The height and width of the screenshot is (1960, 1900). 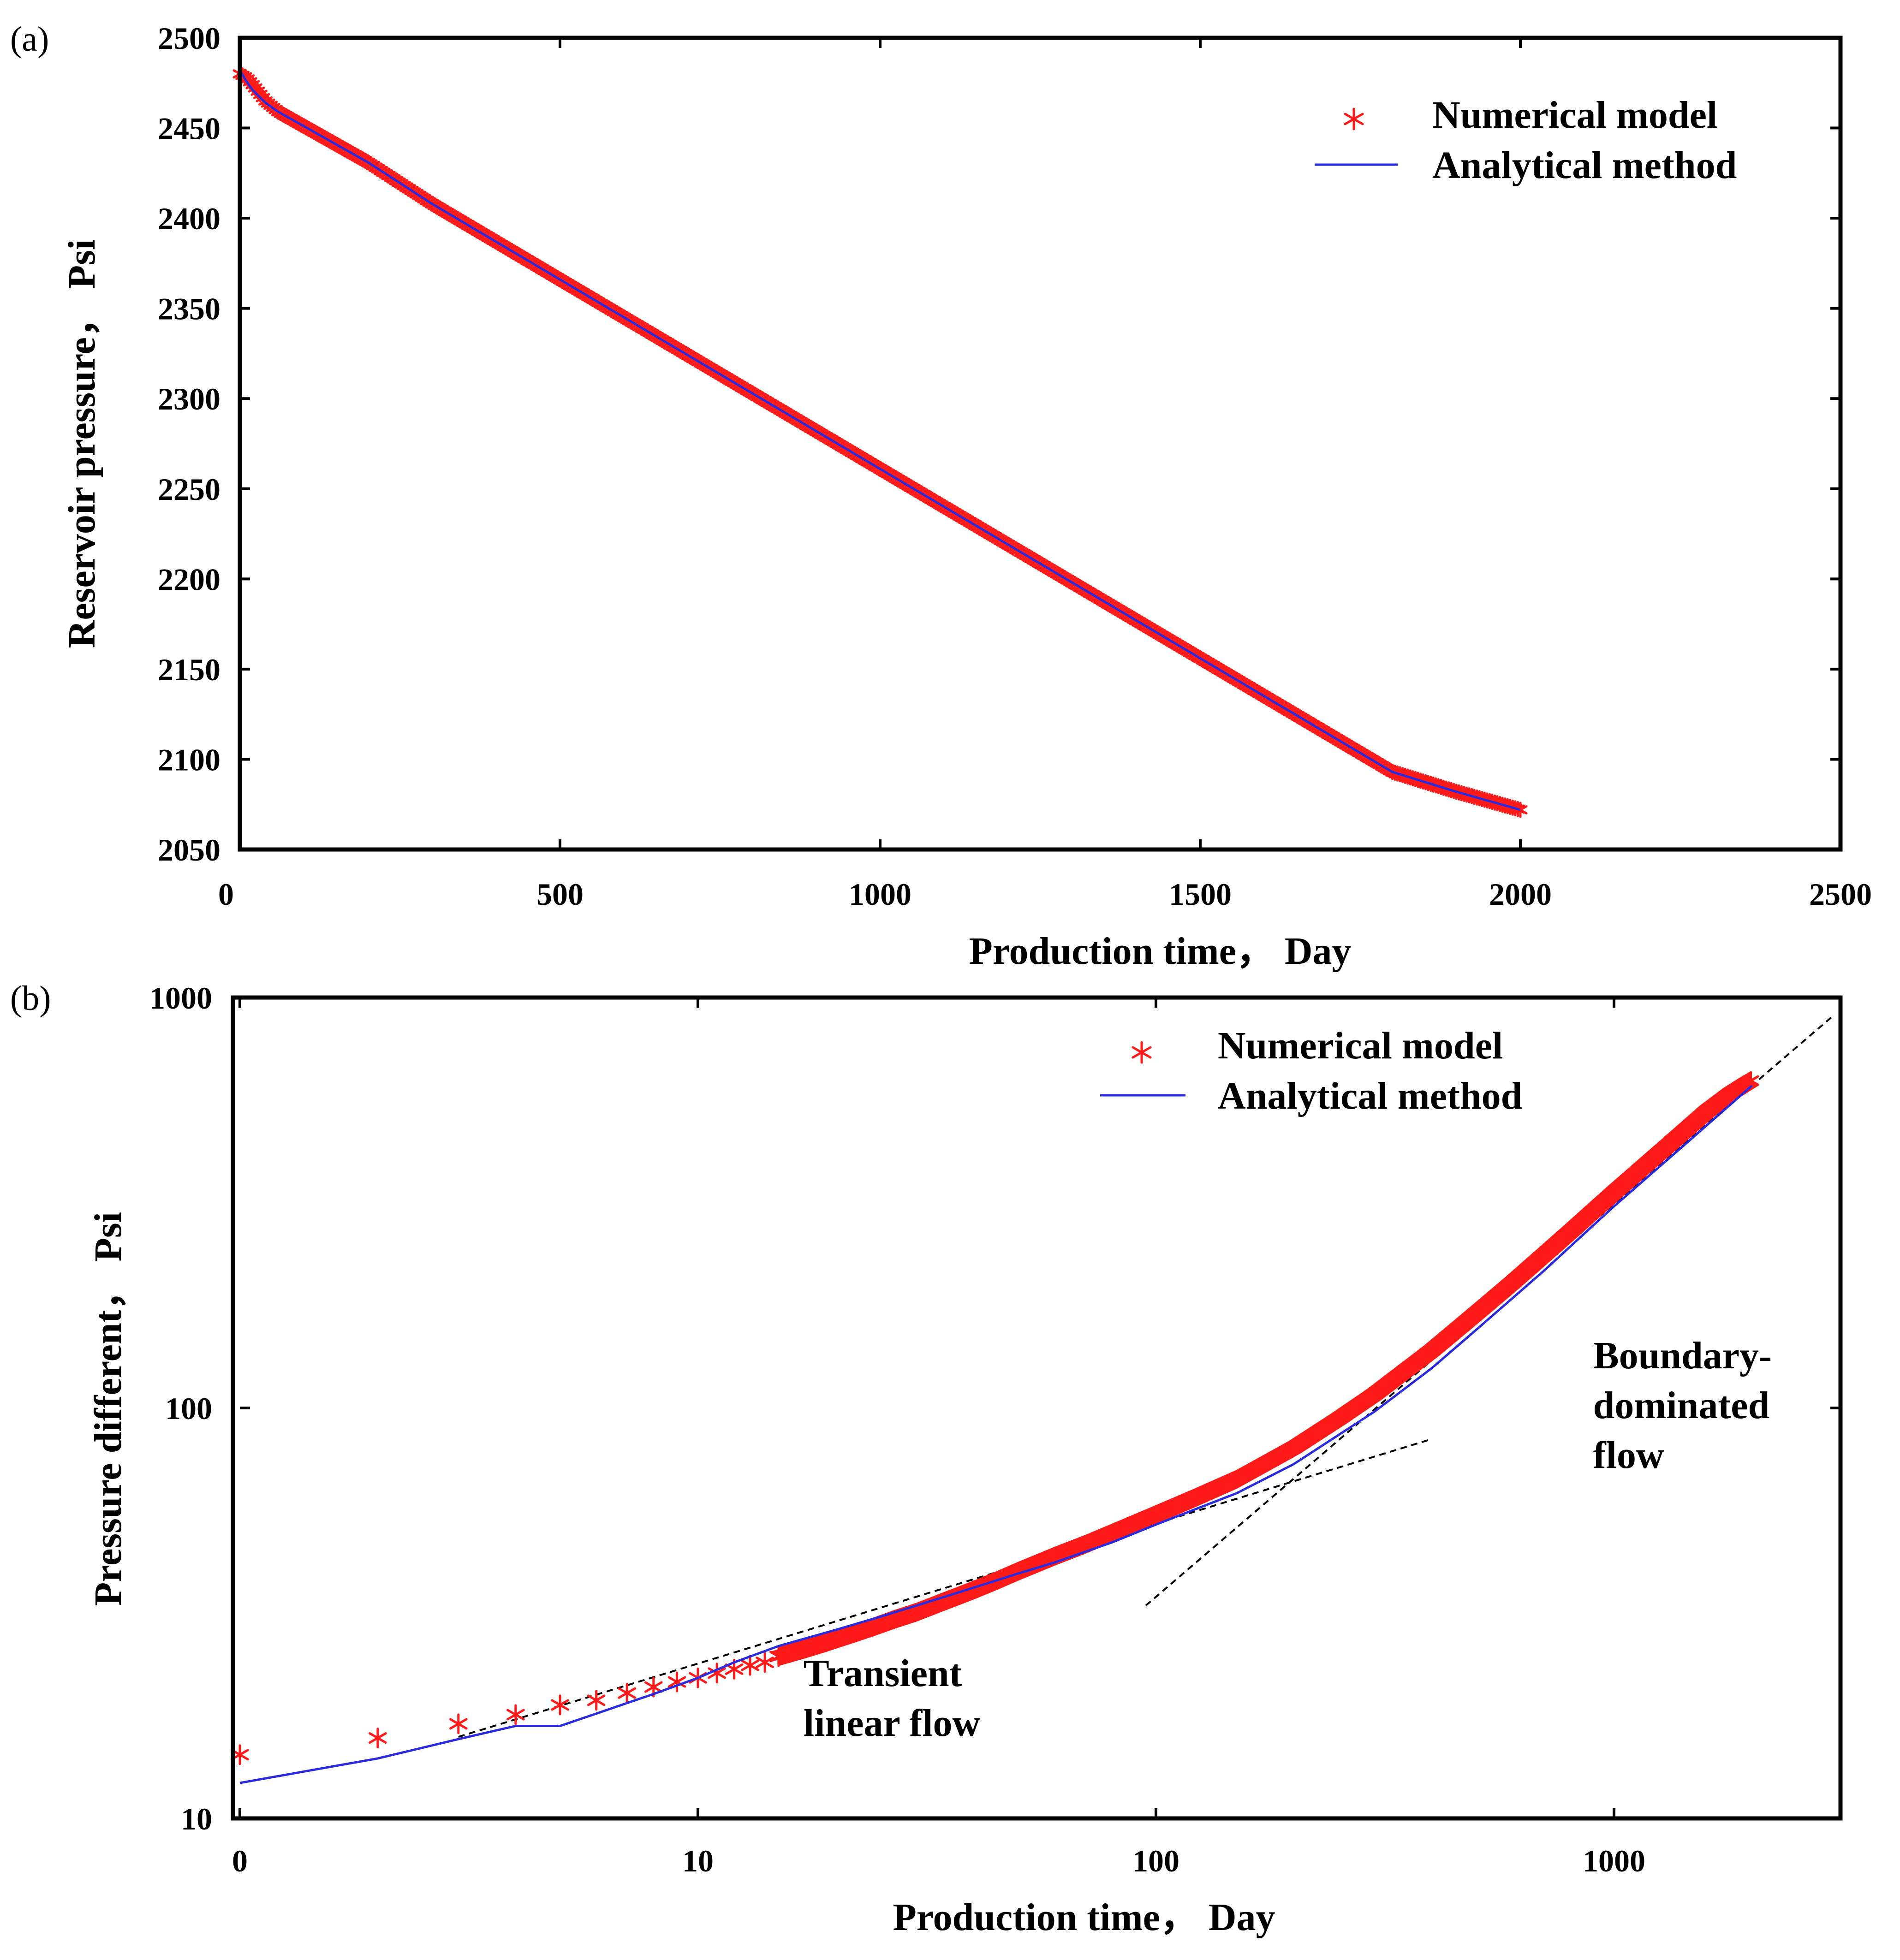 I want to click on chart-b-annotation-line: Transient, so click(x=883, y=1673).